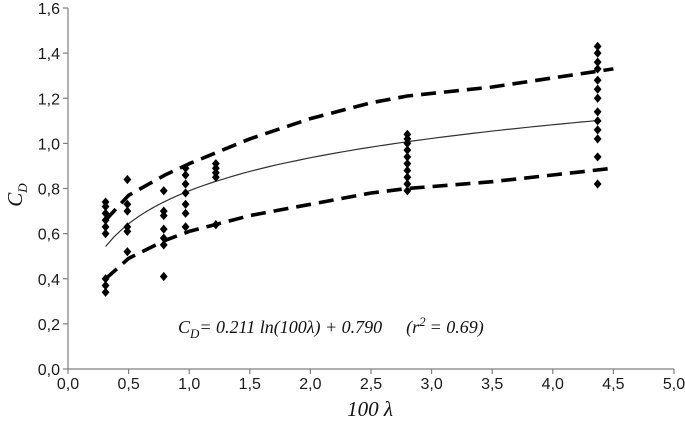  Describe the element at coordinates (15, 199) in the screenshot. I see `y-axis-title-base: C` at that location.